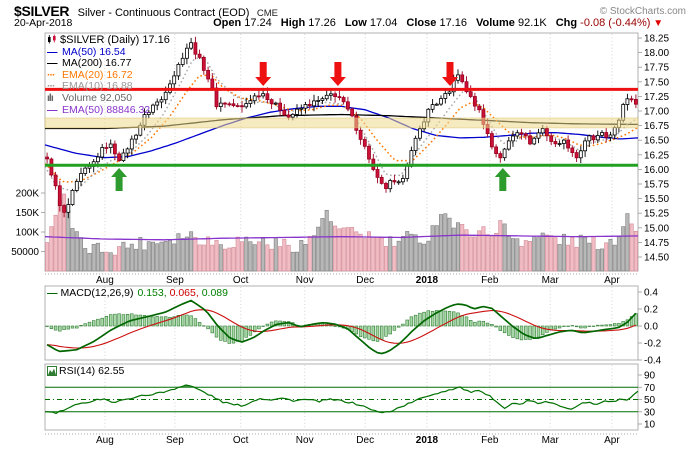  Describe the element at coordinates (28, 213) in the screenshot. I see `svg-text: 150K` at that location.